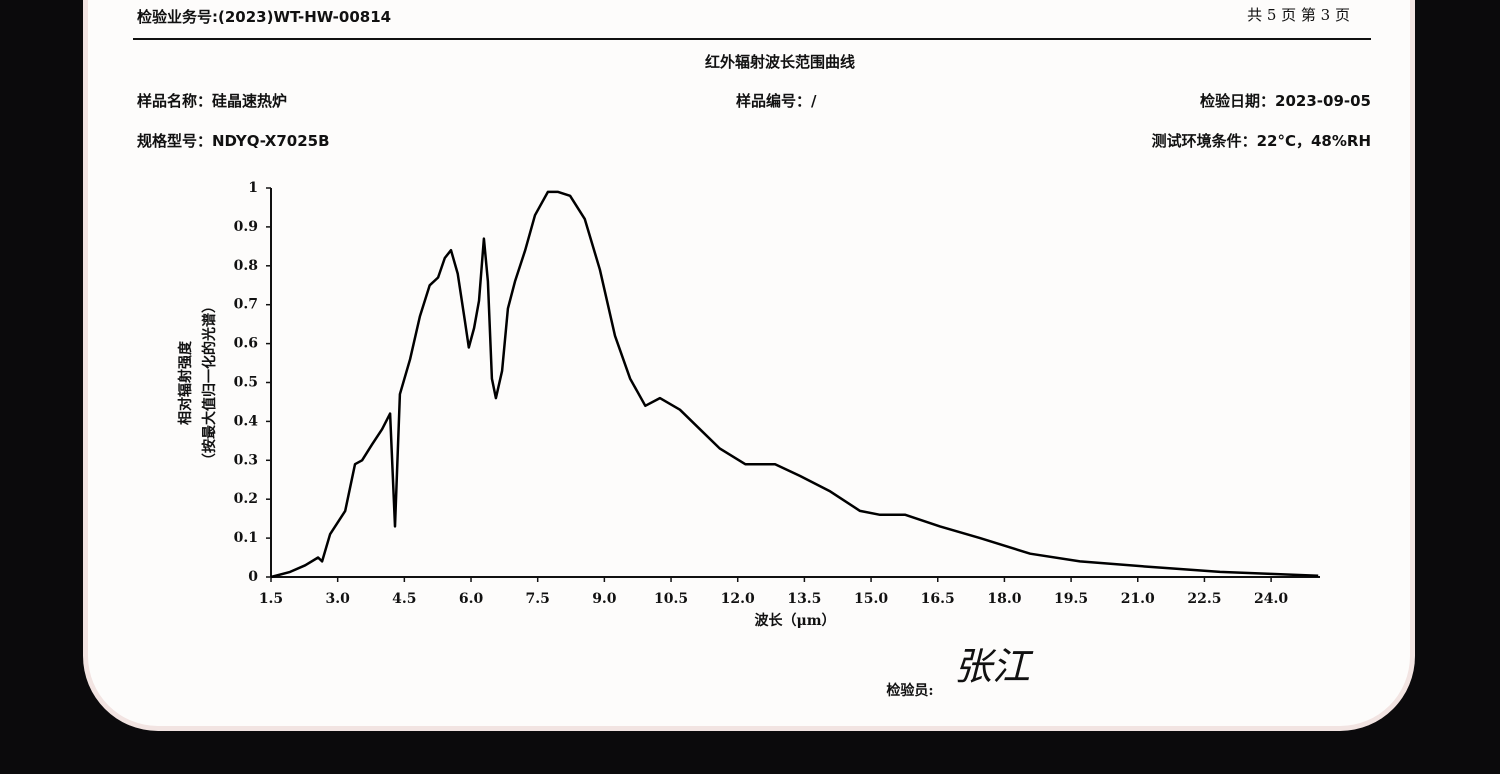 The image size is (1500, 774). I want to click on model: 规格型号：NDYQ-X7025B, so click(233, 141).